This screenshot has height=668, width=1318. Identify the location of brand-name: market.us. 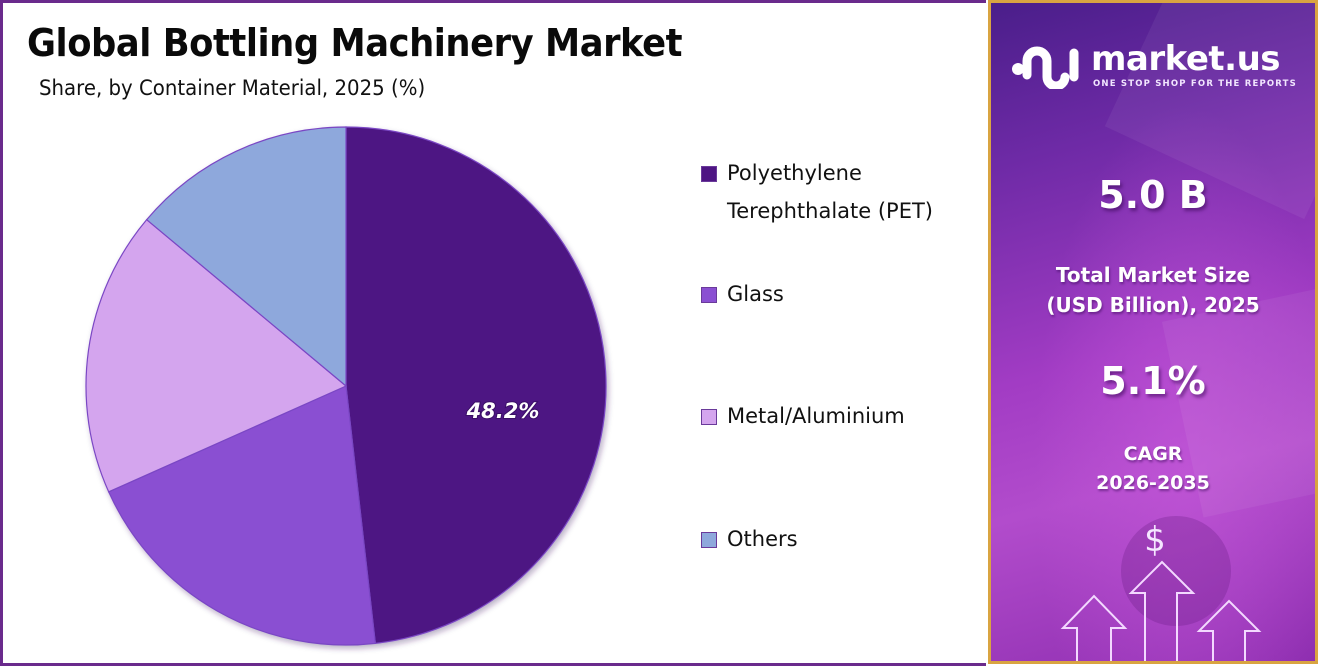
(1186, 59).